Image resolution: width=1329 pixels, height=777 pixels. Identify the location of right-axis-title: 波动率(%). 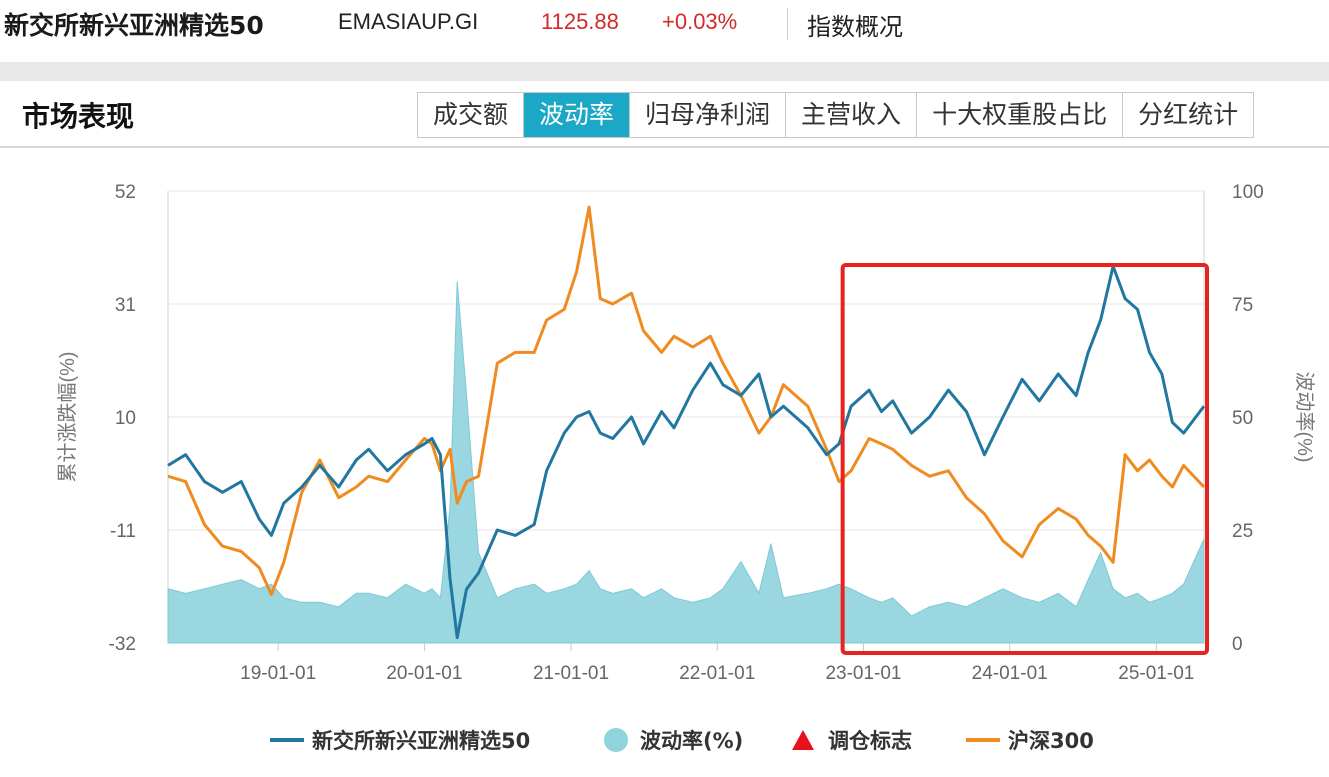
(1304, 416).